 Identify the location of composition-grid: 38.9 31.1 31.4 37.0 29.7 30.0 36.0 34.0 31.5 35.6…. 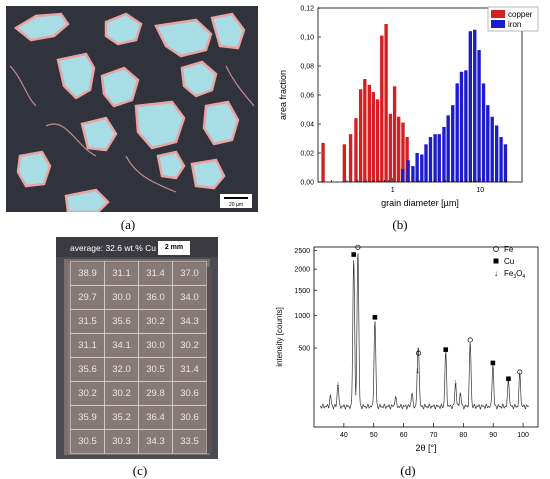
(138, 357).